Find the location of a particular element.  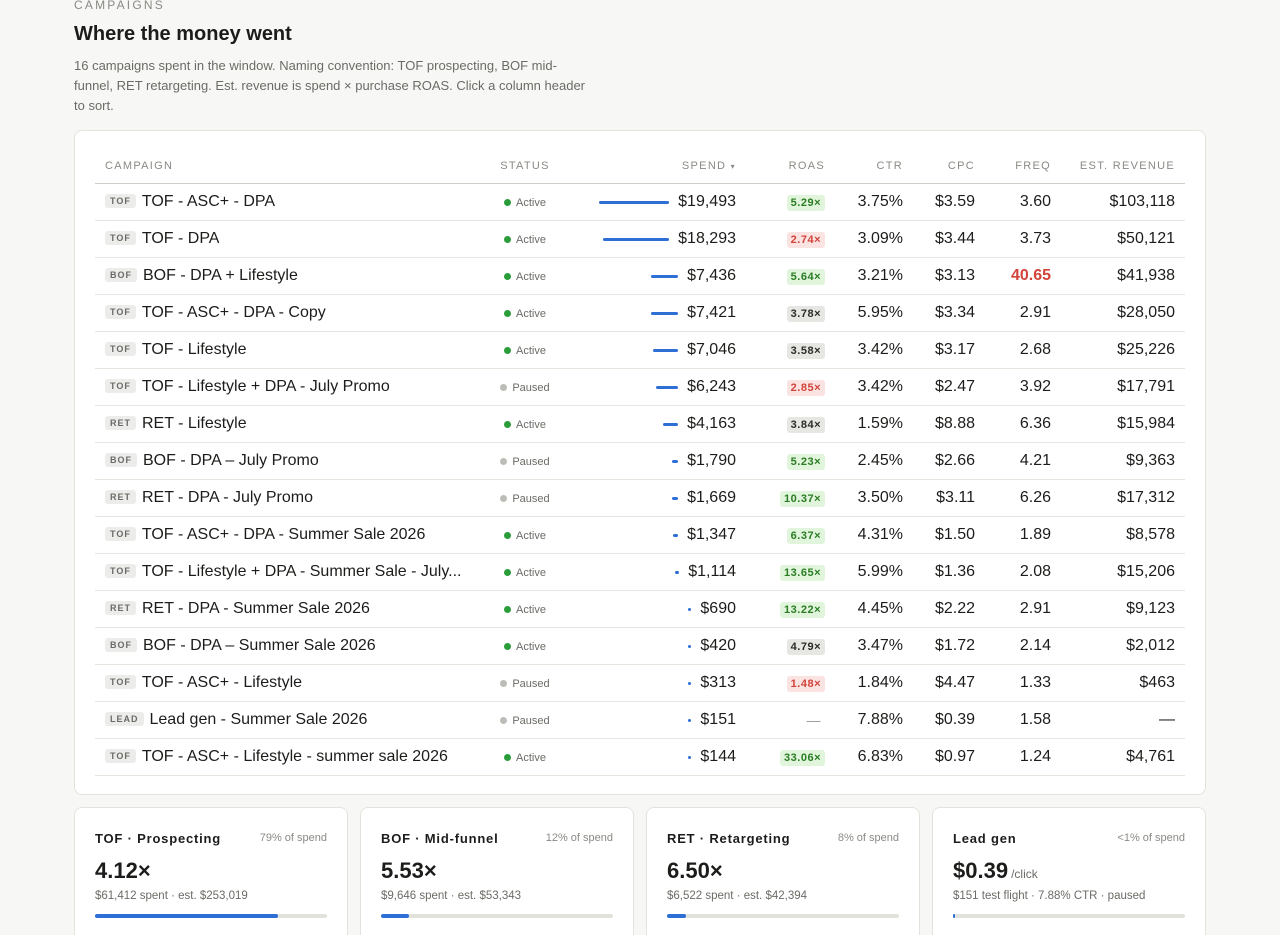

spend-value: $7,046 is located at coordinates (711, 349).